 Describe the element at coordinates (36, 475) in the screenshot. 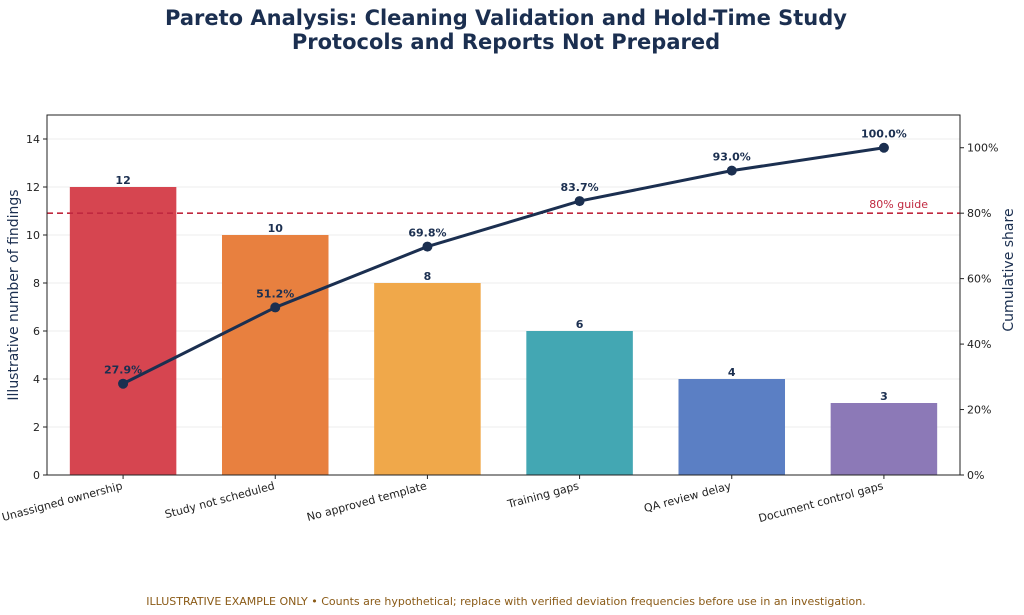

I see `y-tick-label: 0` at that location.